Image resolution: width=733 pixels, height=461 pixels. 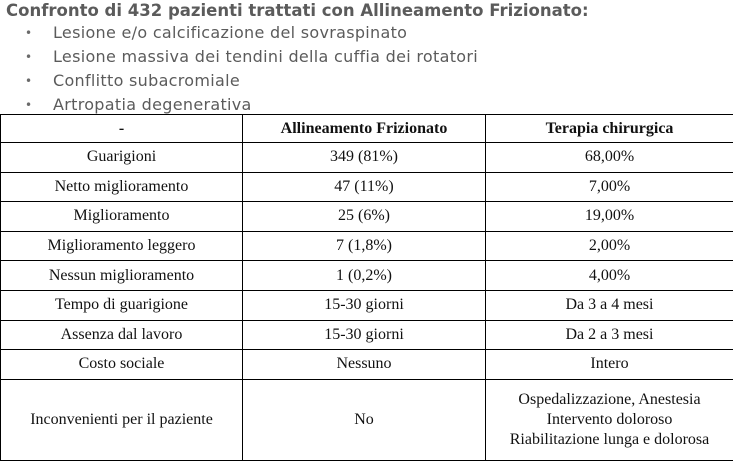 What do you see at coordinates (364, 129) in the screenshot?
I see `column-header-af: Allineamento Frizionato` at bounding box center [364, 129].